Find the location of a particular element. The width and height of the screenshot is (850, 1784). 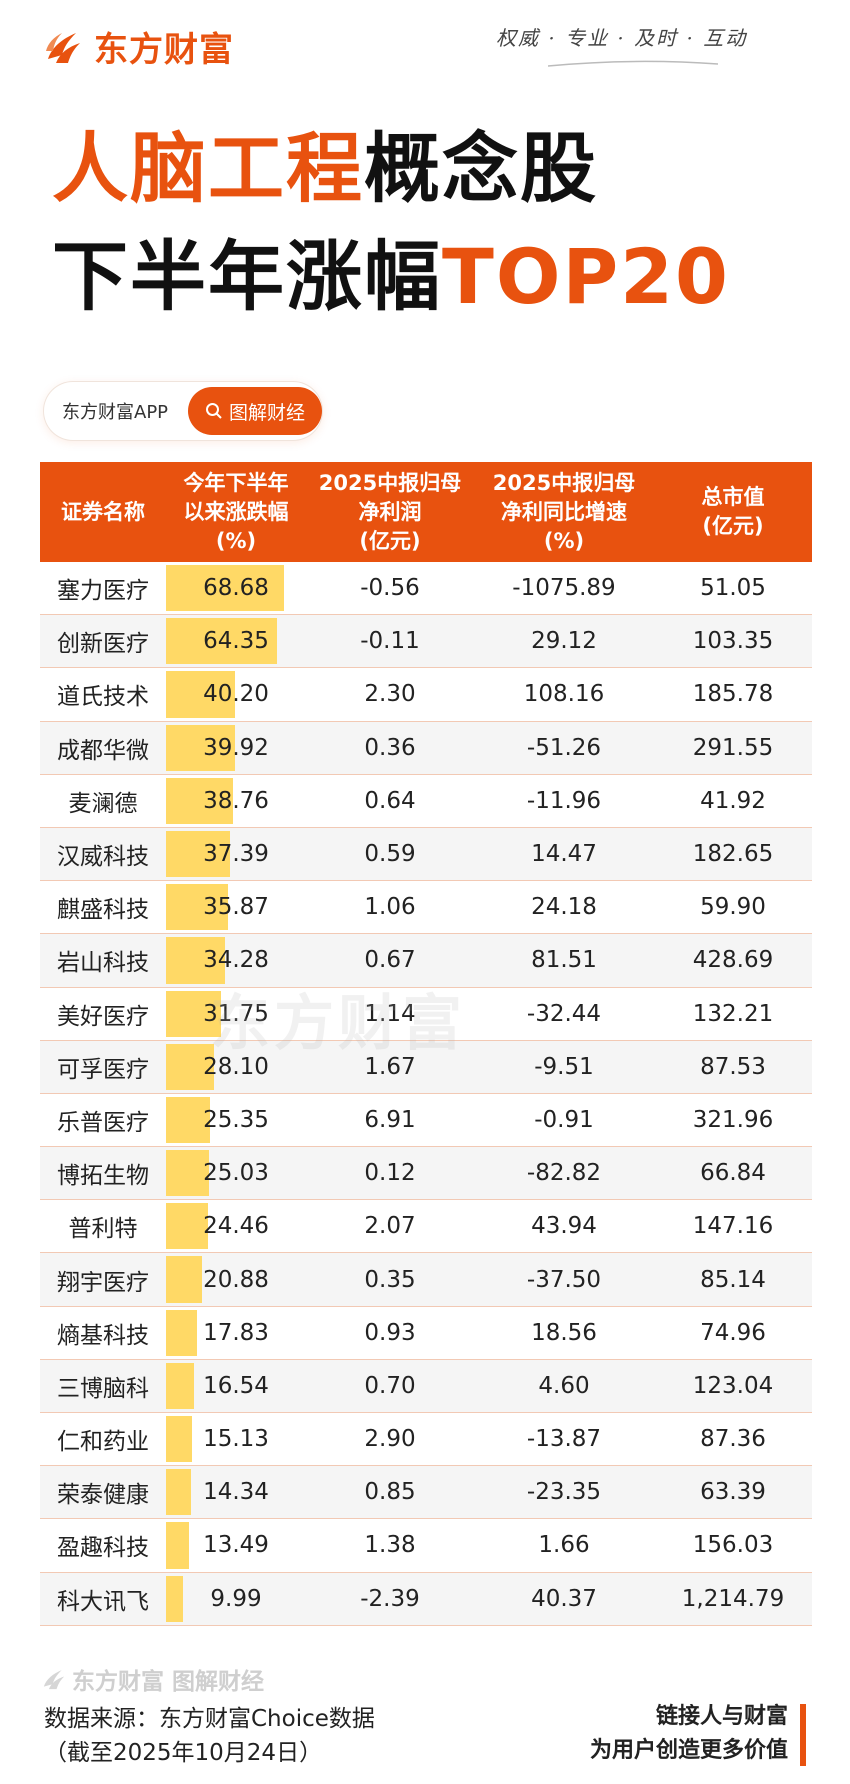

table-row: 盈趣科技 13.49 1.38 1.66 156.03 is located at coordinates (426, 1546).